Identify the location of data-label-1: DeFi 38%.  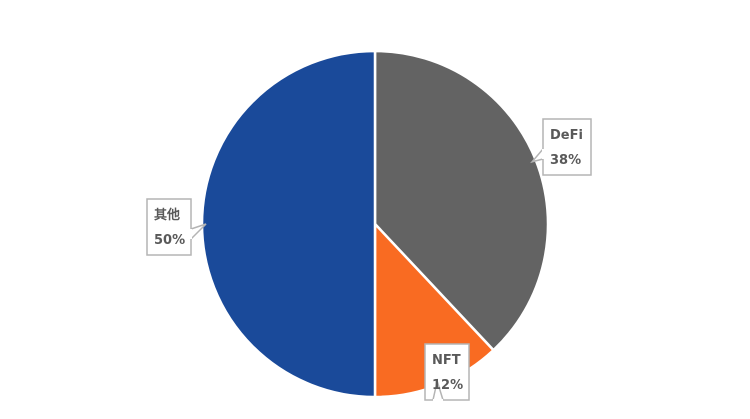
(561, 147).